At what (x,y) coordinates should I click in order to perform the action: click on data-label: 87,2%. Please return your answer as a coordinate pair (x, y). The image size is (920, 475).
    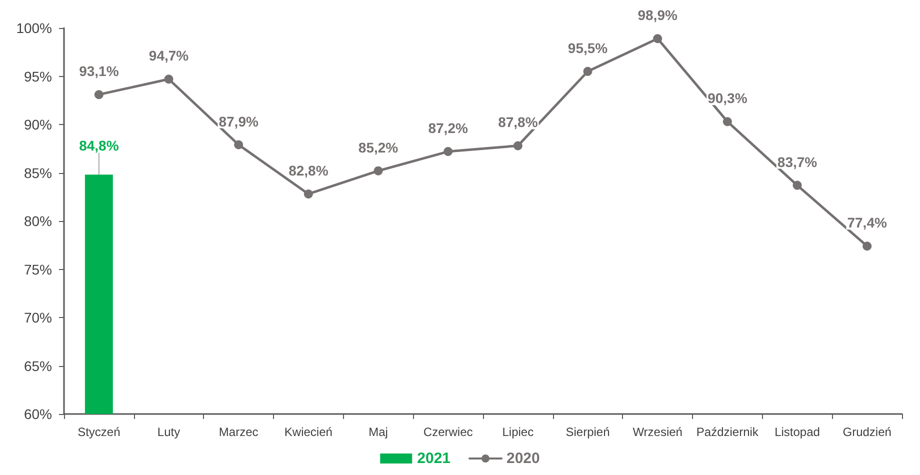
    Looking at the image, I should click on (448, 128).